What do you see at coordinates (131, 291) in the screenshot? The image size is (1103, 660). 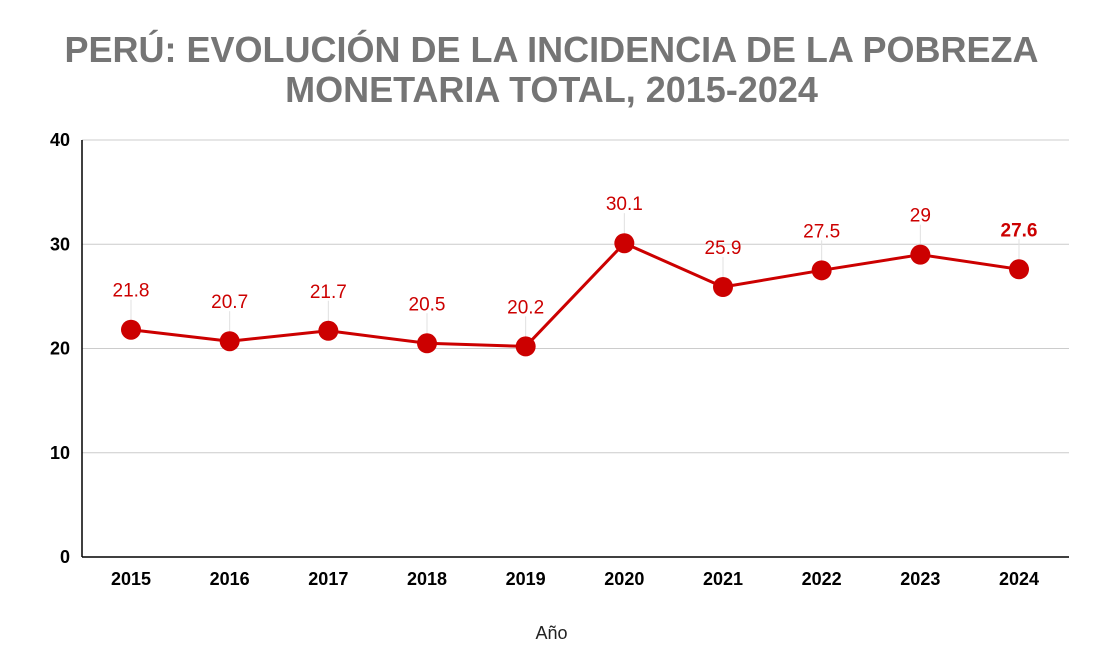 I see `data-label: 21.8` at bounding box center [131, 291].